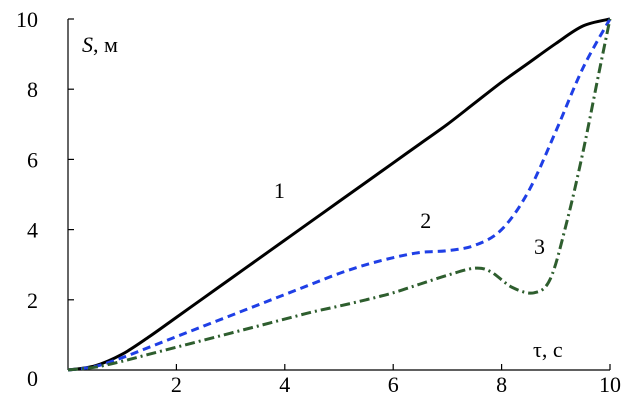 The image size is (622, 395). I want to click on x-tick-label: 4, so click(284, 383).